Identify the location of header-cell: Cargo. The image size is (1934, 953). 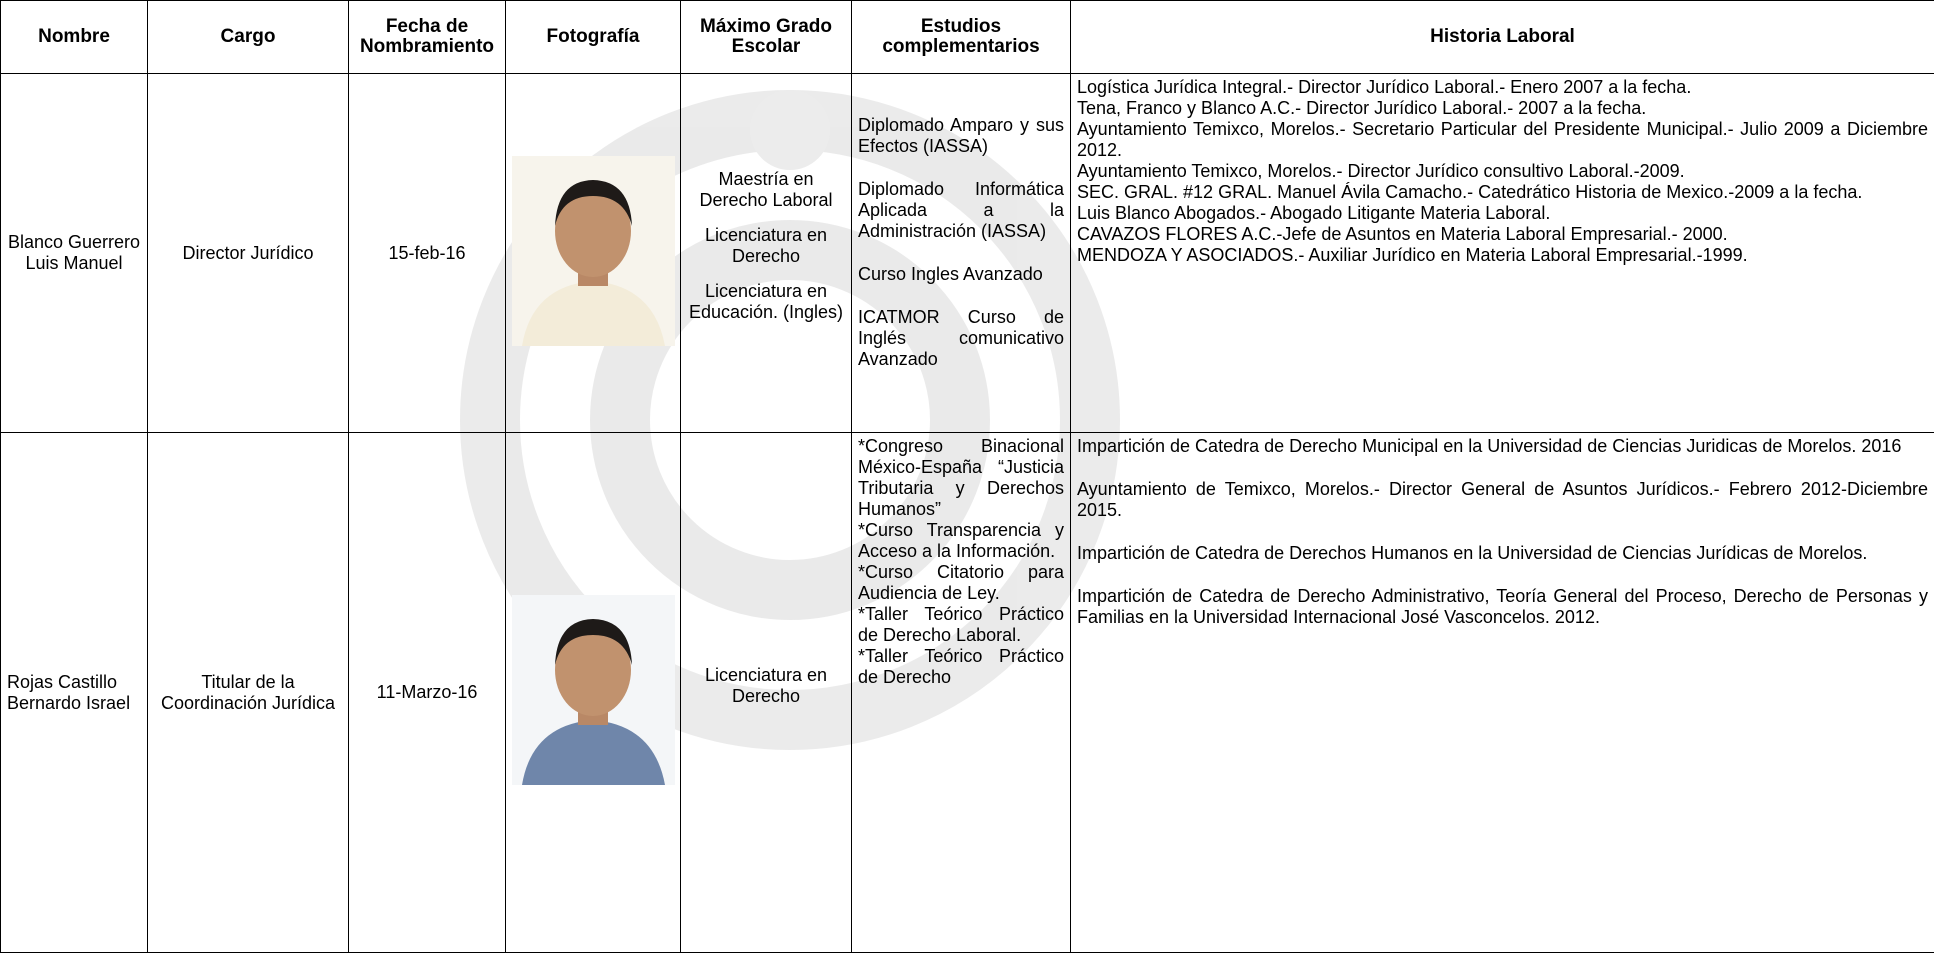
(248, 37).